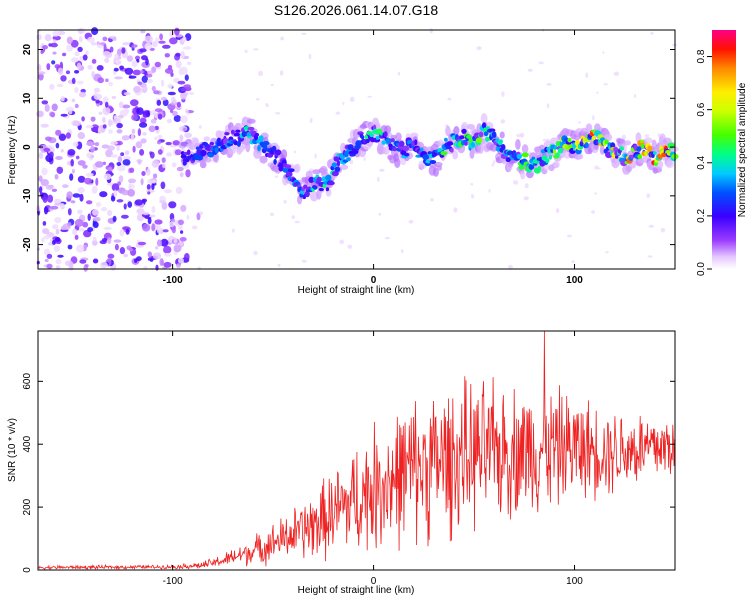 Image resolution: width=750 pixels, height=600 pixels. Describe the element at coordinates (574, 280) in the screenshot. I see `spec-x-tick-label: 100` at that location.